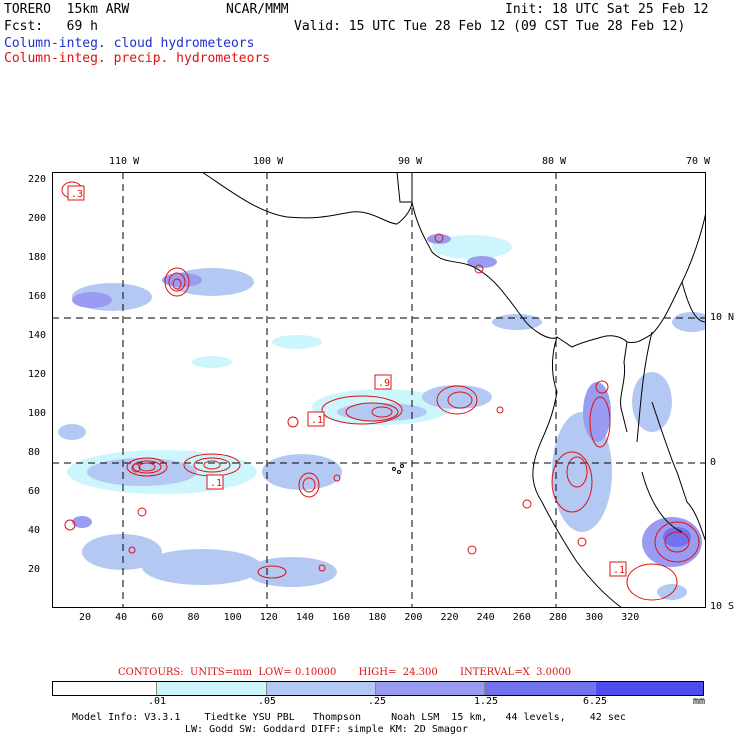  I want to click on x-tick-label: 160, so click(341, 617).